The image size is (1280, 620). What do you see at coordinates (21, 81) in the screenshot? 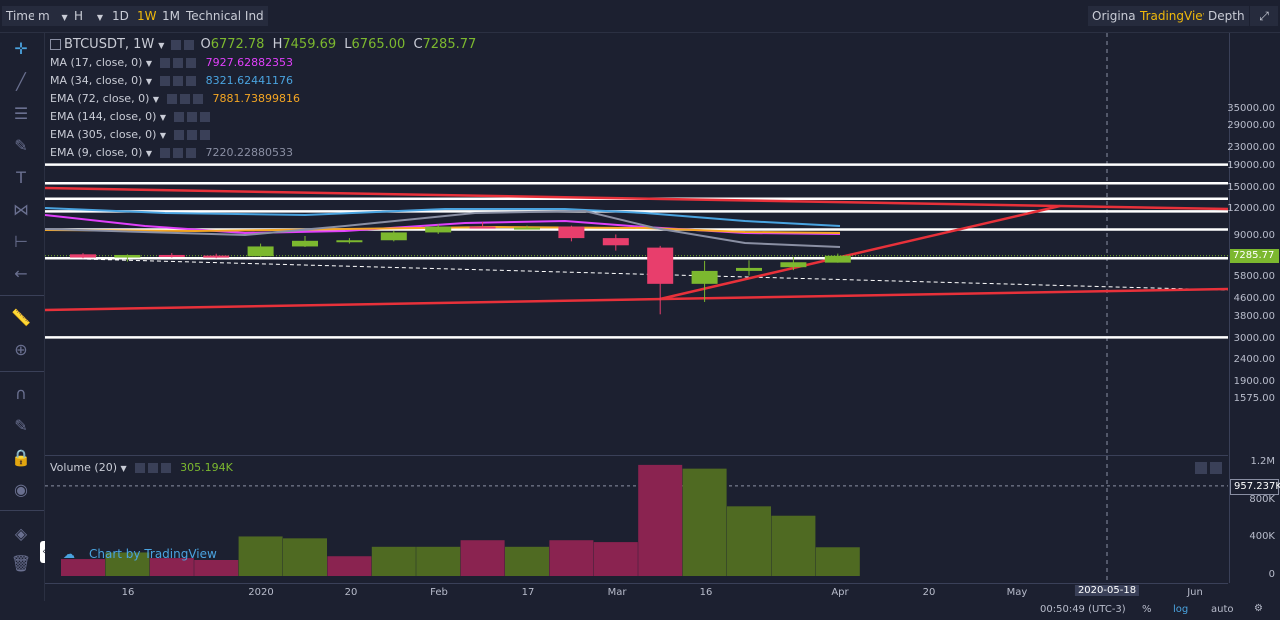
I see `trendline-icon: ╱` at bounding box center [21, 81].